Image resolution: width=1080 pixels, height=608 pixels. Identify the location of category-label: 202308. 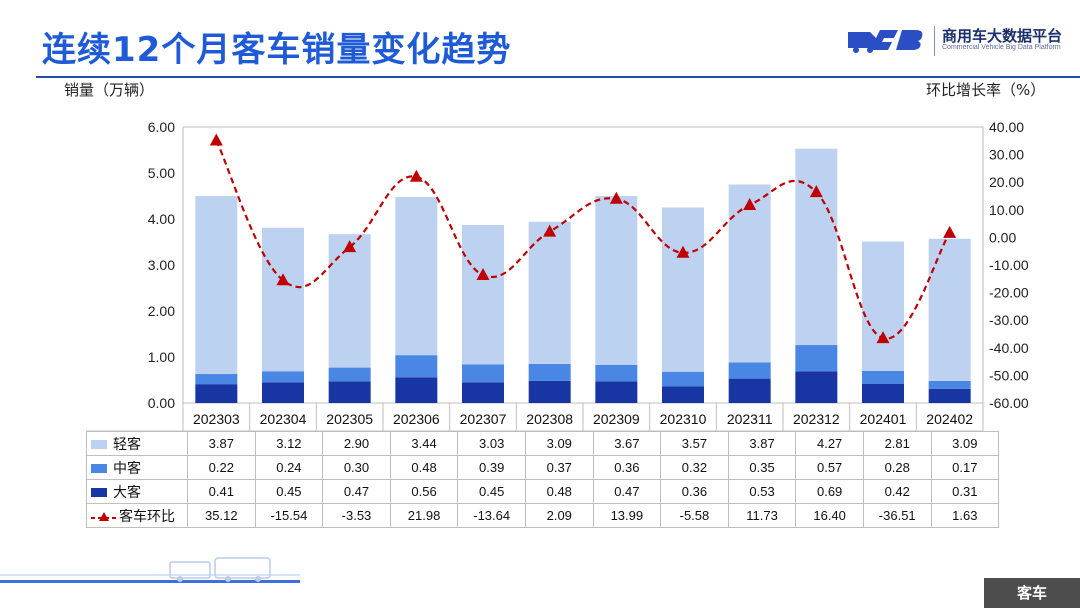
(549, 419).